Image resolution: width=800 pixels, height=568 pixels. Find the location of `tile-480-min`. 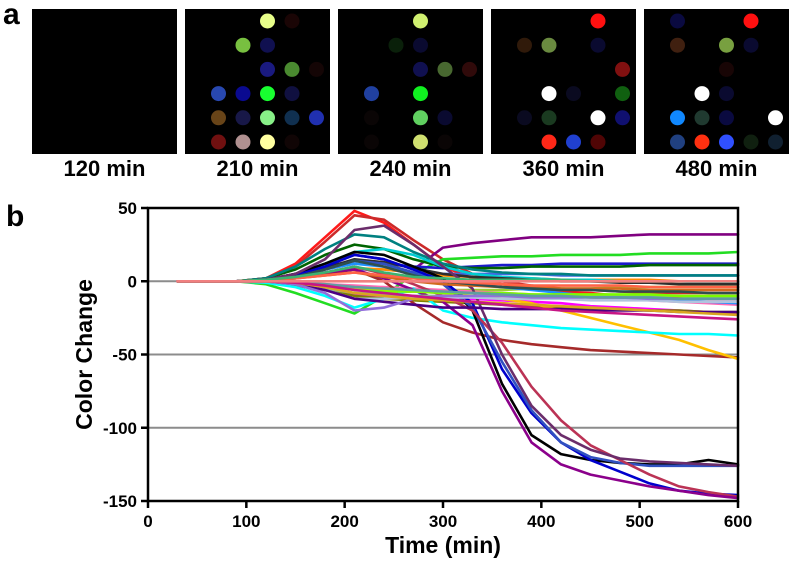

tile-480-min is located at coordinates (722, 81).